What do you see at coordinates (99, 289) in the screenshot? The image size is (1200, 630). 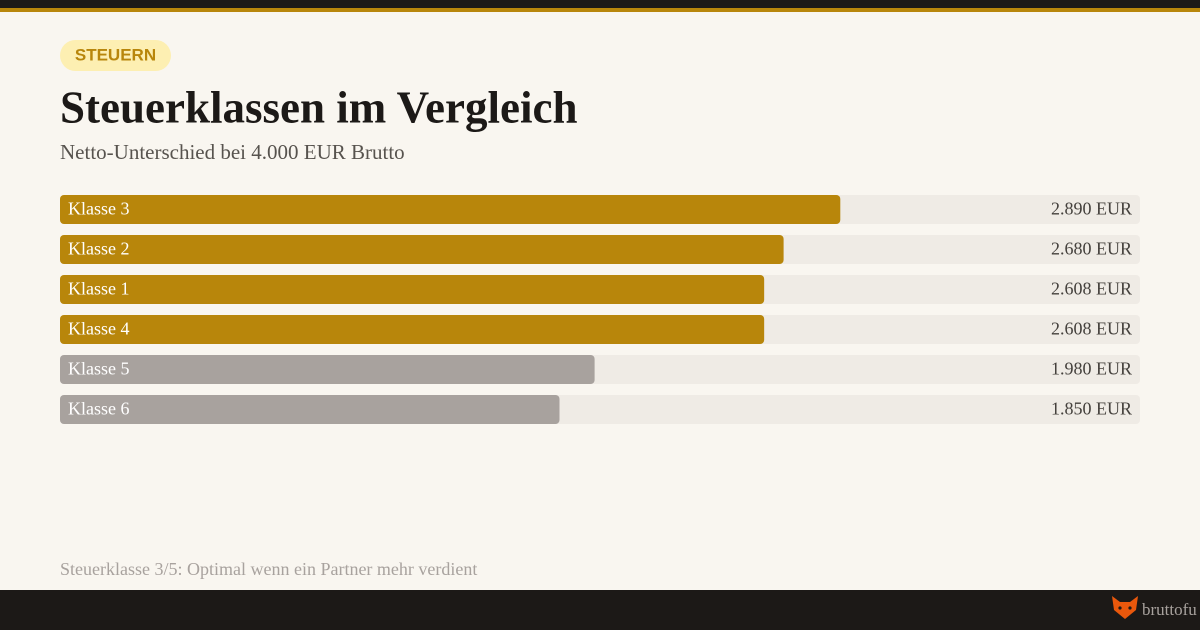 I see `bar-label: Klasse 1` at bounding box center [99, 289].